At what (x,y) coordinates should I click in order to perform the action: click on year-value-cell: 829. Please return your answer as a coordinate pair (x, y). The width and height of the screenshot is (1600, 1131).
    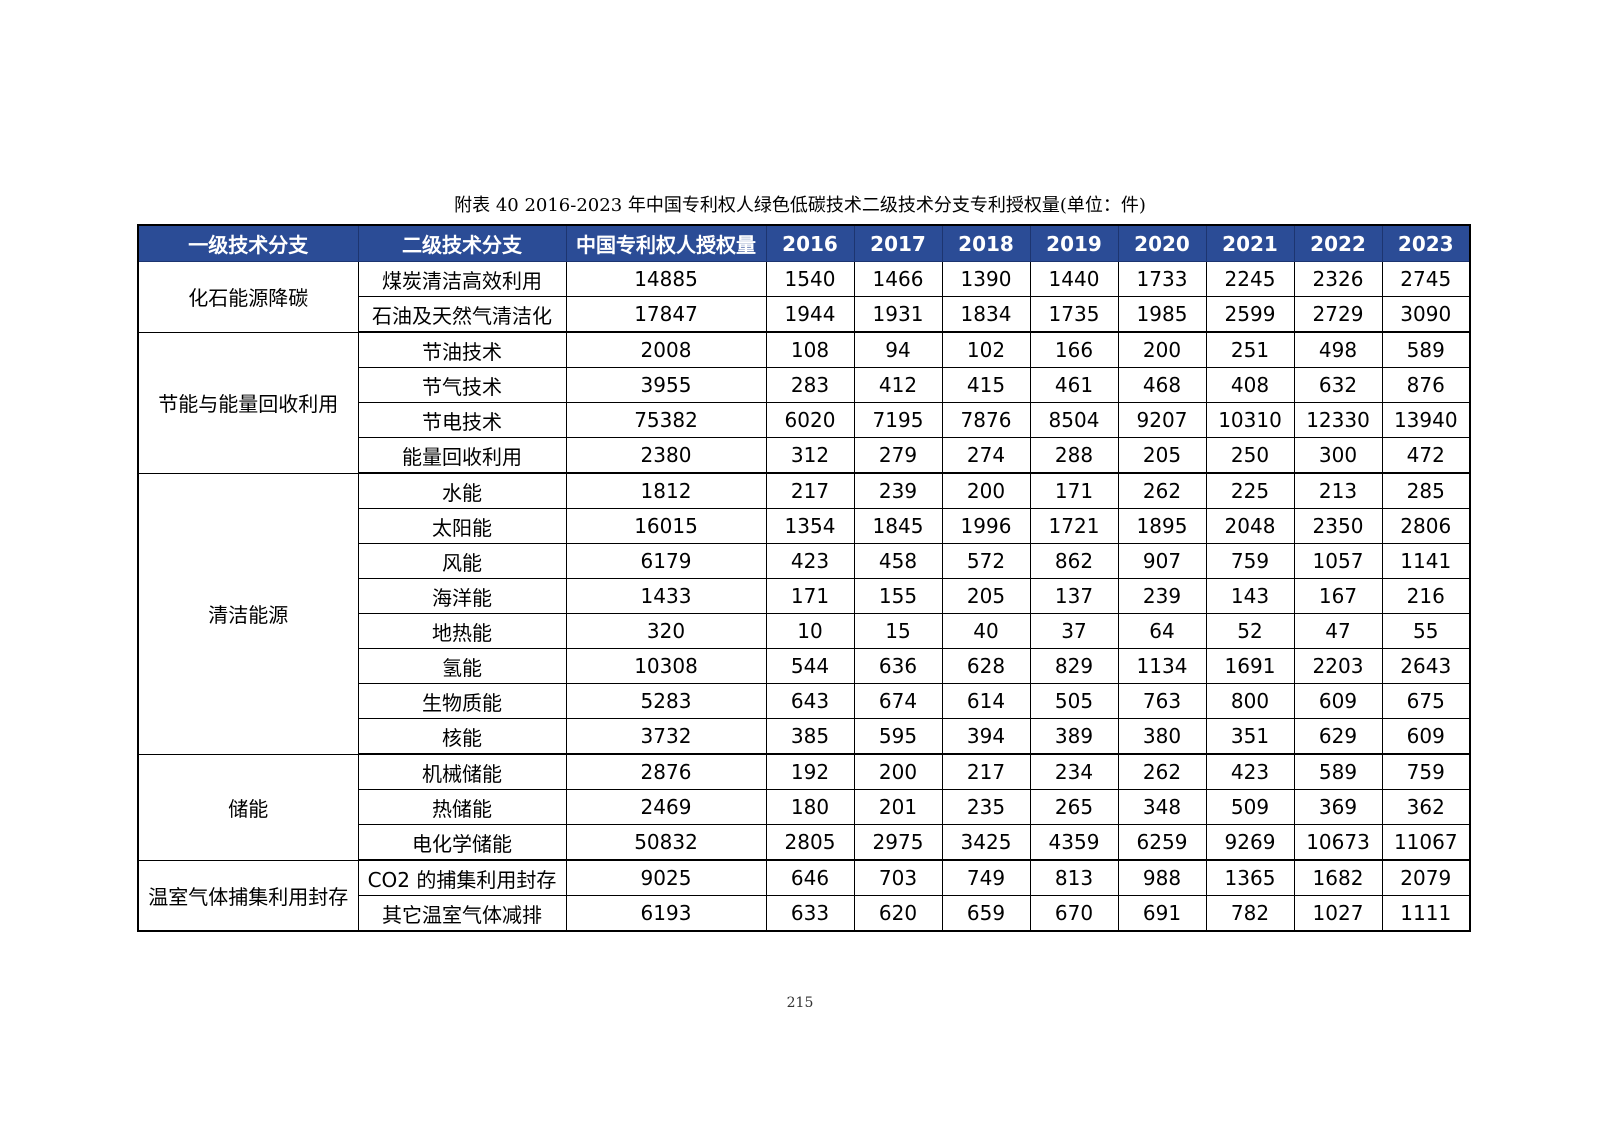
    Looking at the image, I should click on (1074, 666).